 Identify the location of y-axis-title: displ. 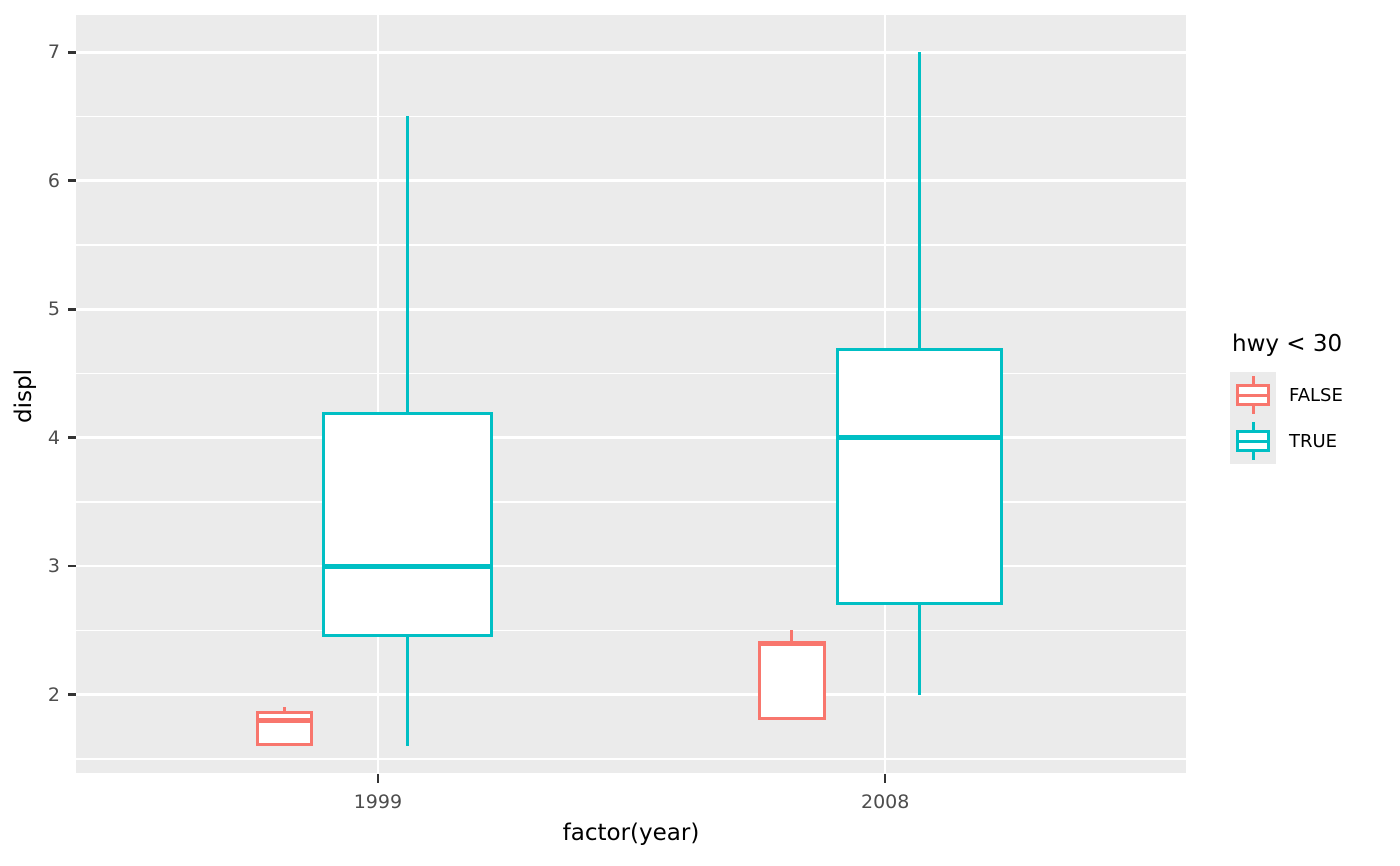
(24, 396).